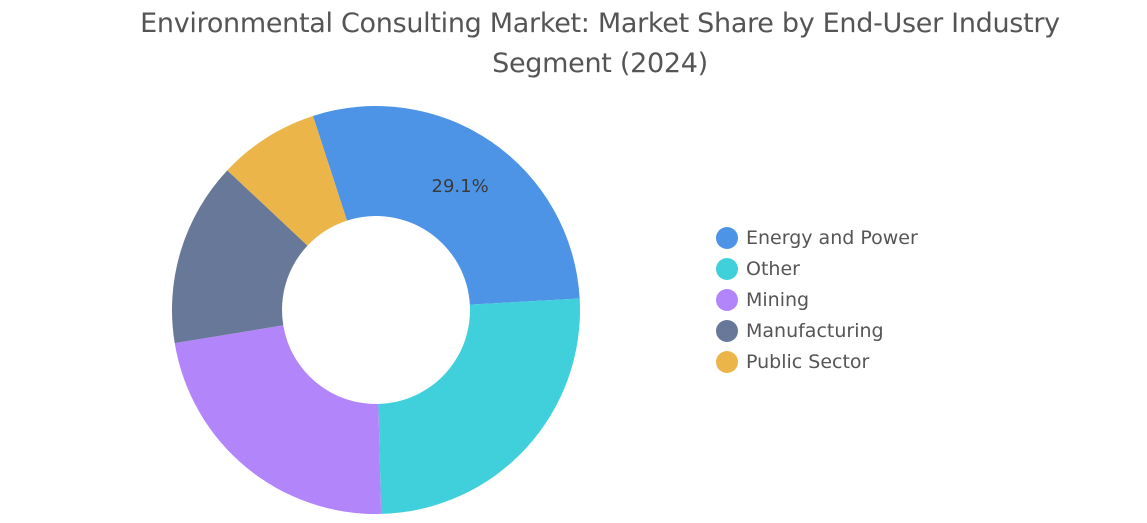 This screenshot has height=523, width=1147. What do you see at coordinates (773, 268) in the screenshot?
I see `legend-label: Other` at bounding box center [773, 268].